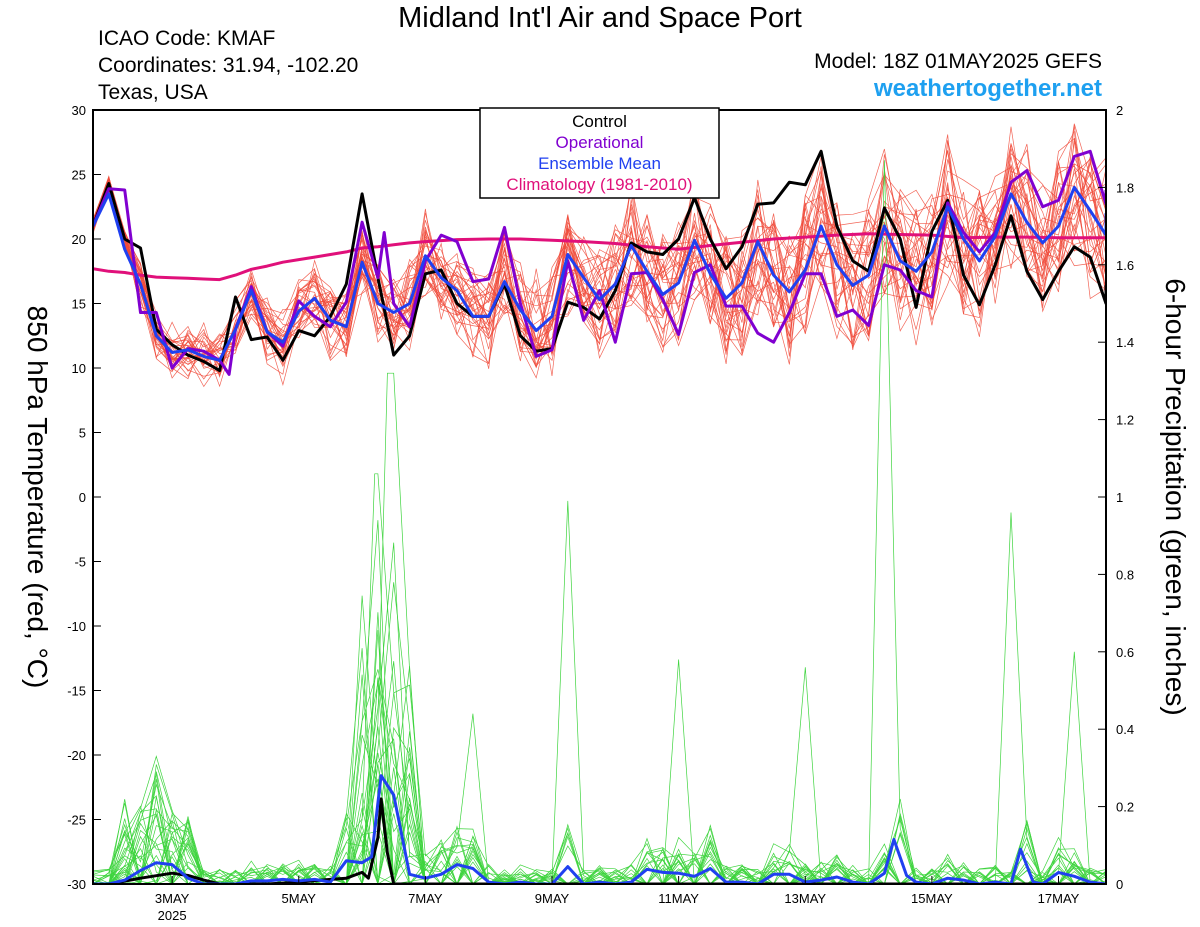  Describe the element at coordinates (82, 433) in the screenshot. I see `y-tick-left: 5` at that location.